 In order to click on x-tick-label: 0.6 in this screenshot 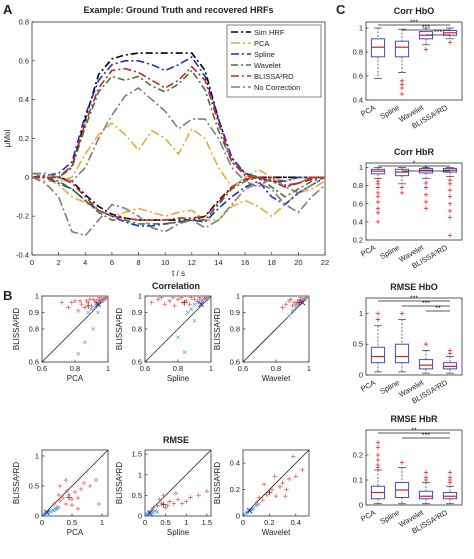, I will do `click(243, 368)`.